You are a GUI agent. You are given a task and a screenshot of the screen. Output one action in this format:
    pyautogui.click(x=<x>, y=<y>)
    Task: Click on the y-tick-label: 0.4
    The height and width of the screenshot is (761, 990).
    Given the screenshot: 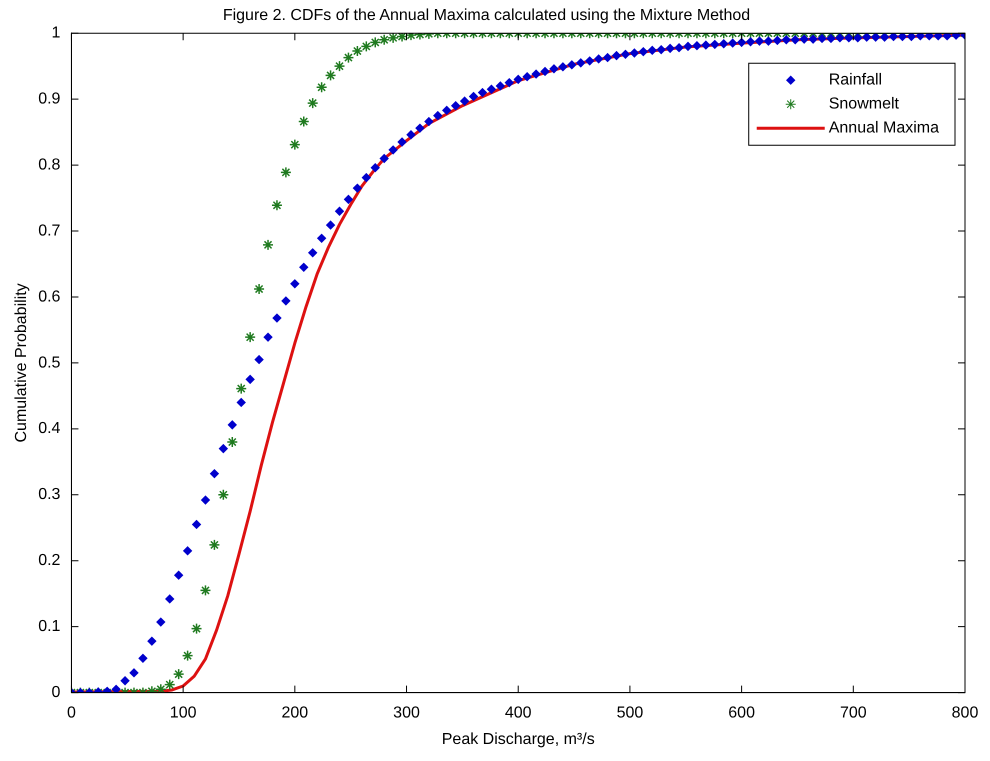 What is the action you would take?
    pyautogui.click(x=49, y=429)
    